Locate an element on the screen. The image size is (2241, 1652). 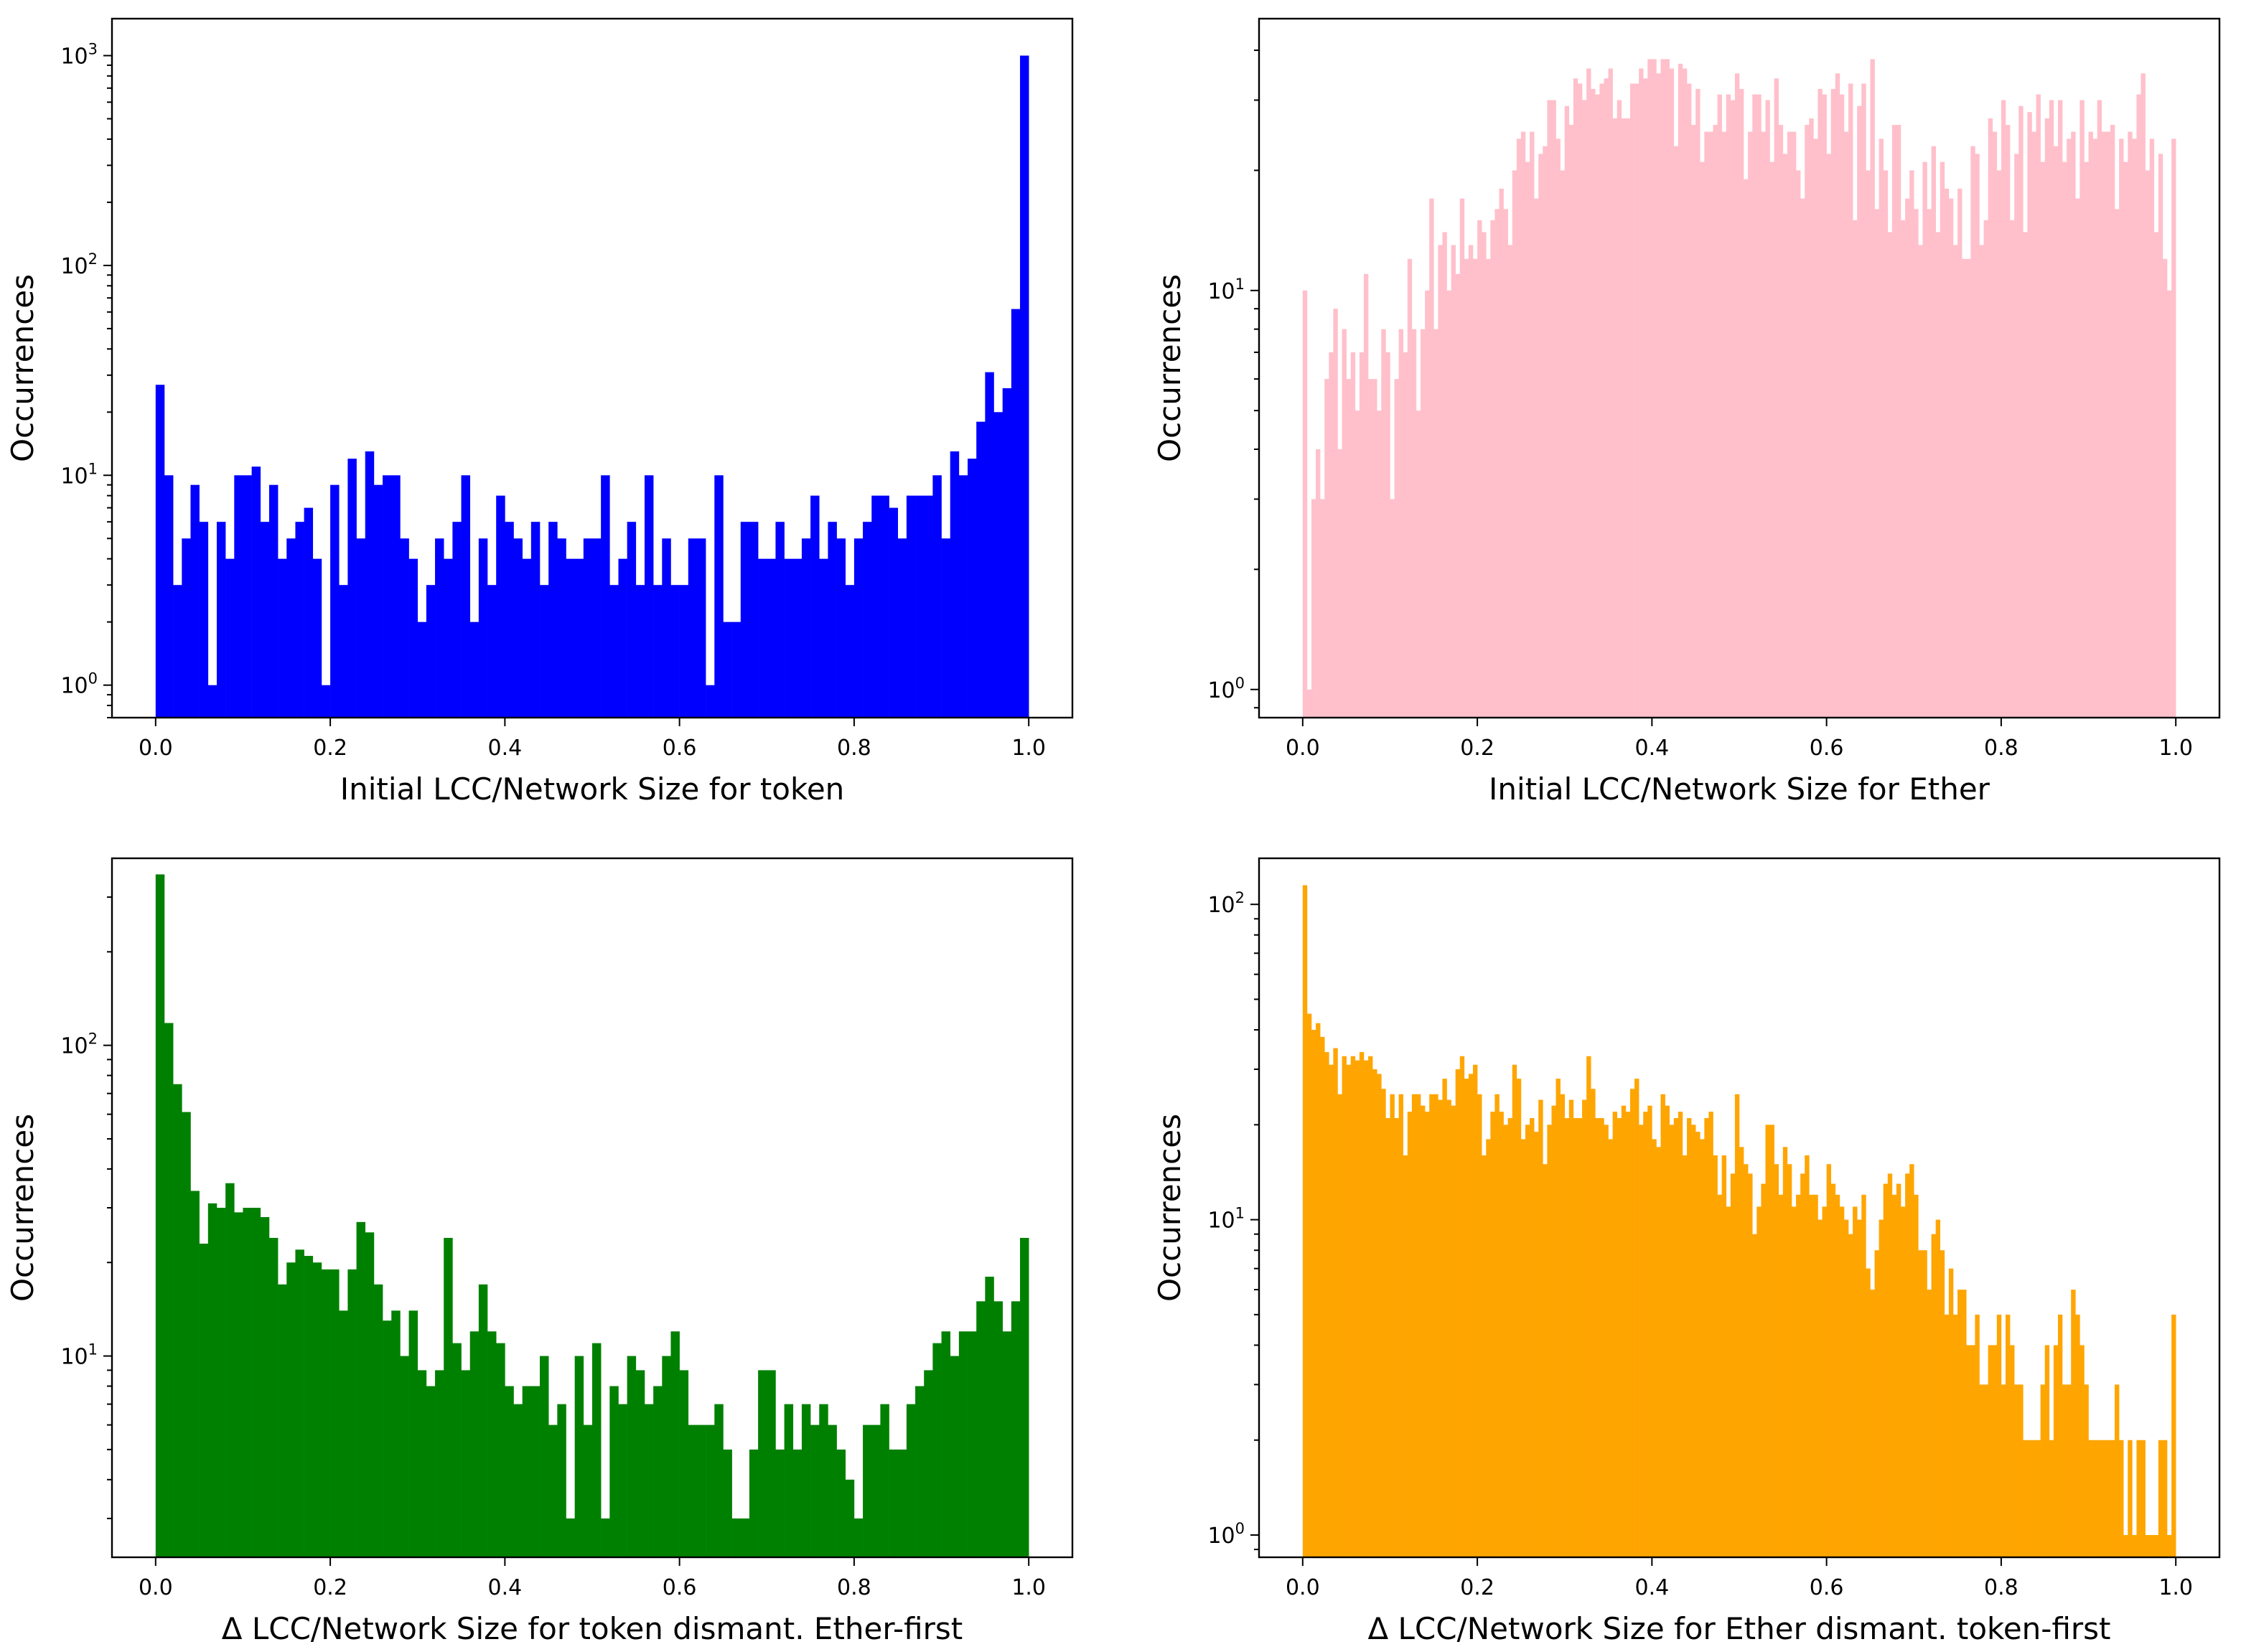
y-tick-label: 100 is located at coordinates (1226, 689).